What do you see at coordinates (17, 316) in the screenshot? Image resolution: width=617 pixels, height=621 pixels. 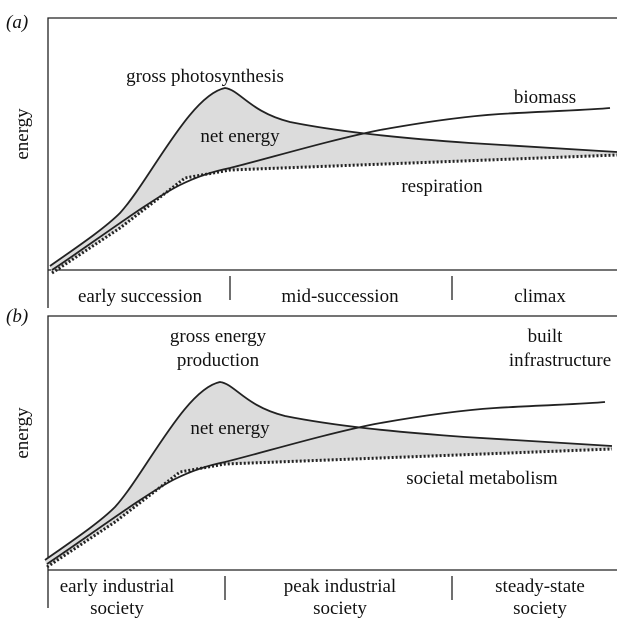 I see `panel-label: (b)` at bounding box center [17, 316].